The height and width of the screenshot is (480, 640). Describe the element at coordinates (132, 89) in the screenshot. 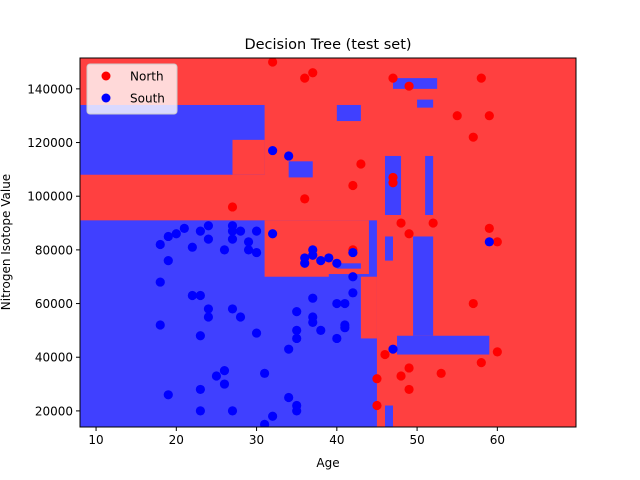

I see `legend: North South` at that location.